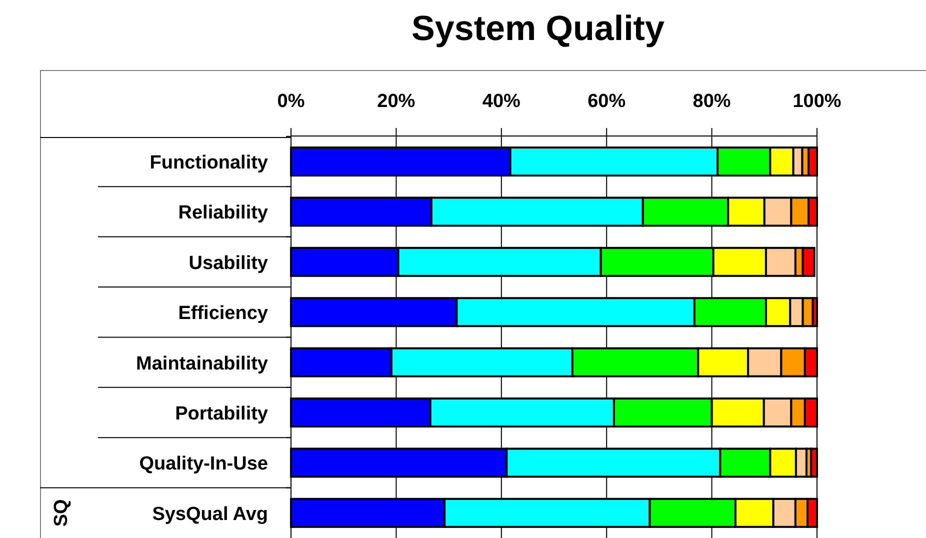 The image size is (926, 538). What do you see at coordinates (538, 28) in the screenshot?
I see `chart-title: System Quality` at bounding box center [538, 28].